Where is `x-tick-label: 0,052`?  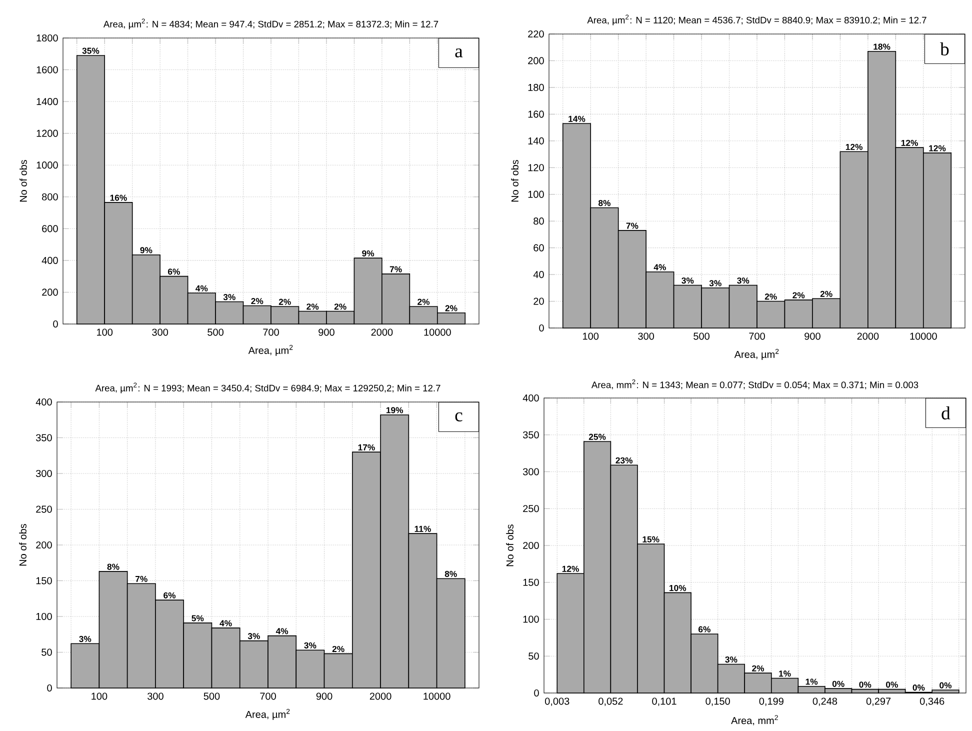 x-tick-label: 0,052 is located at coordinates (610, 702).